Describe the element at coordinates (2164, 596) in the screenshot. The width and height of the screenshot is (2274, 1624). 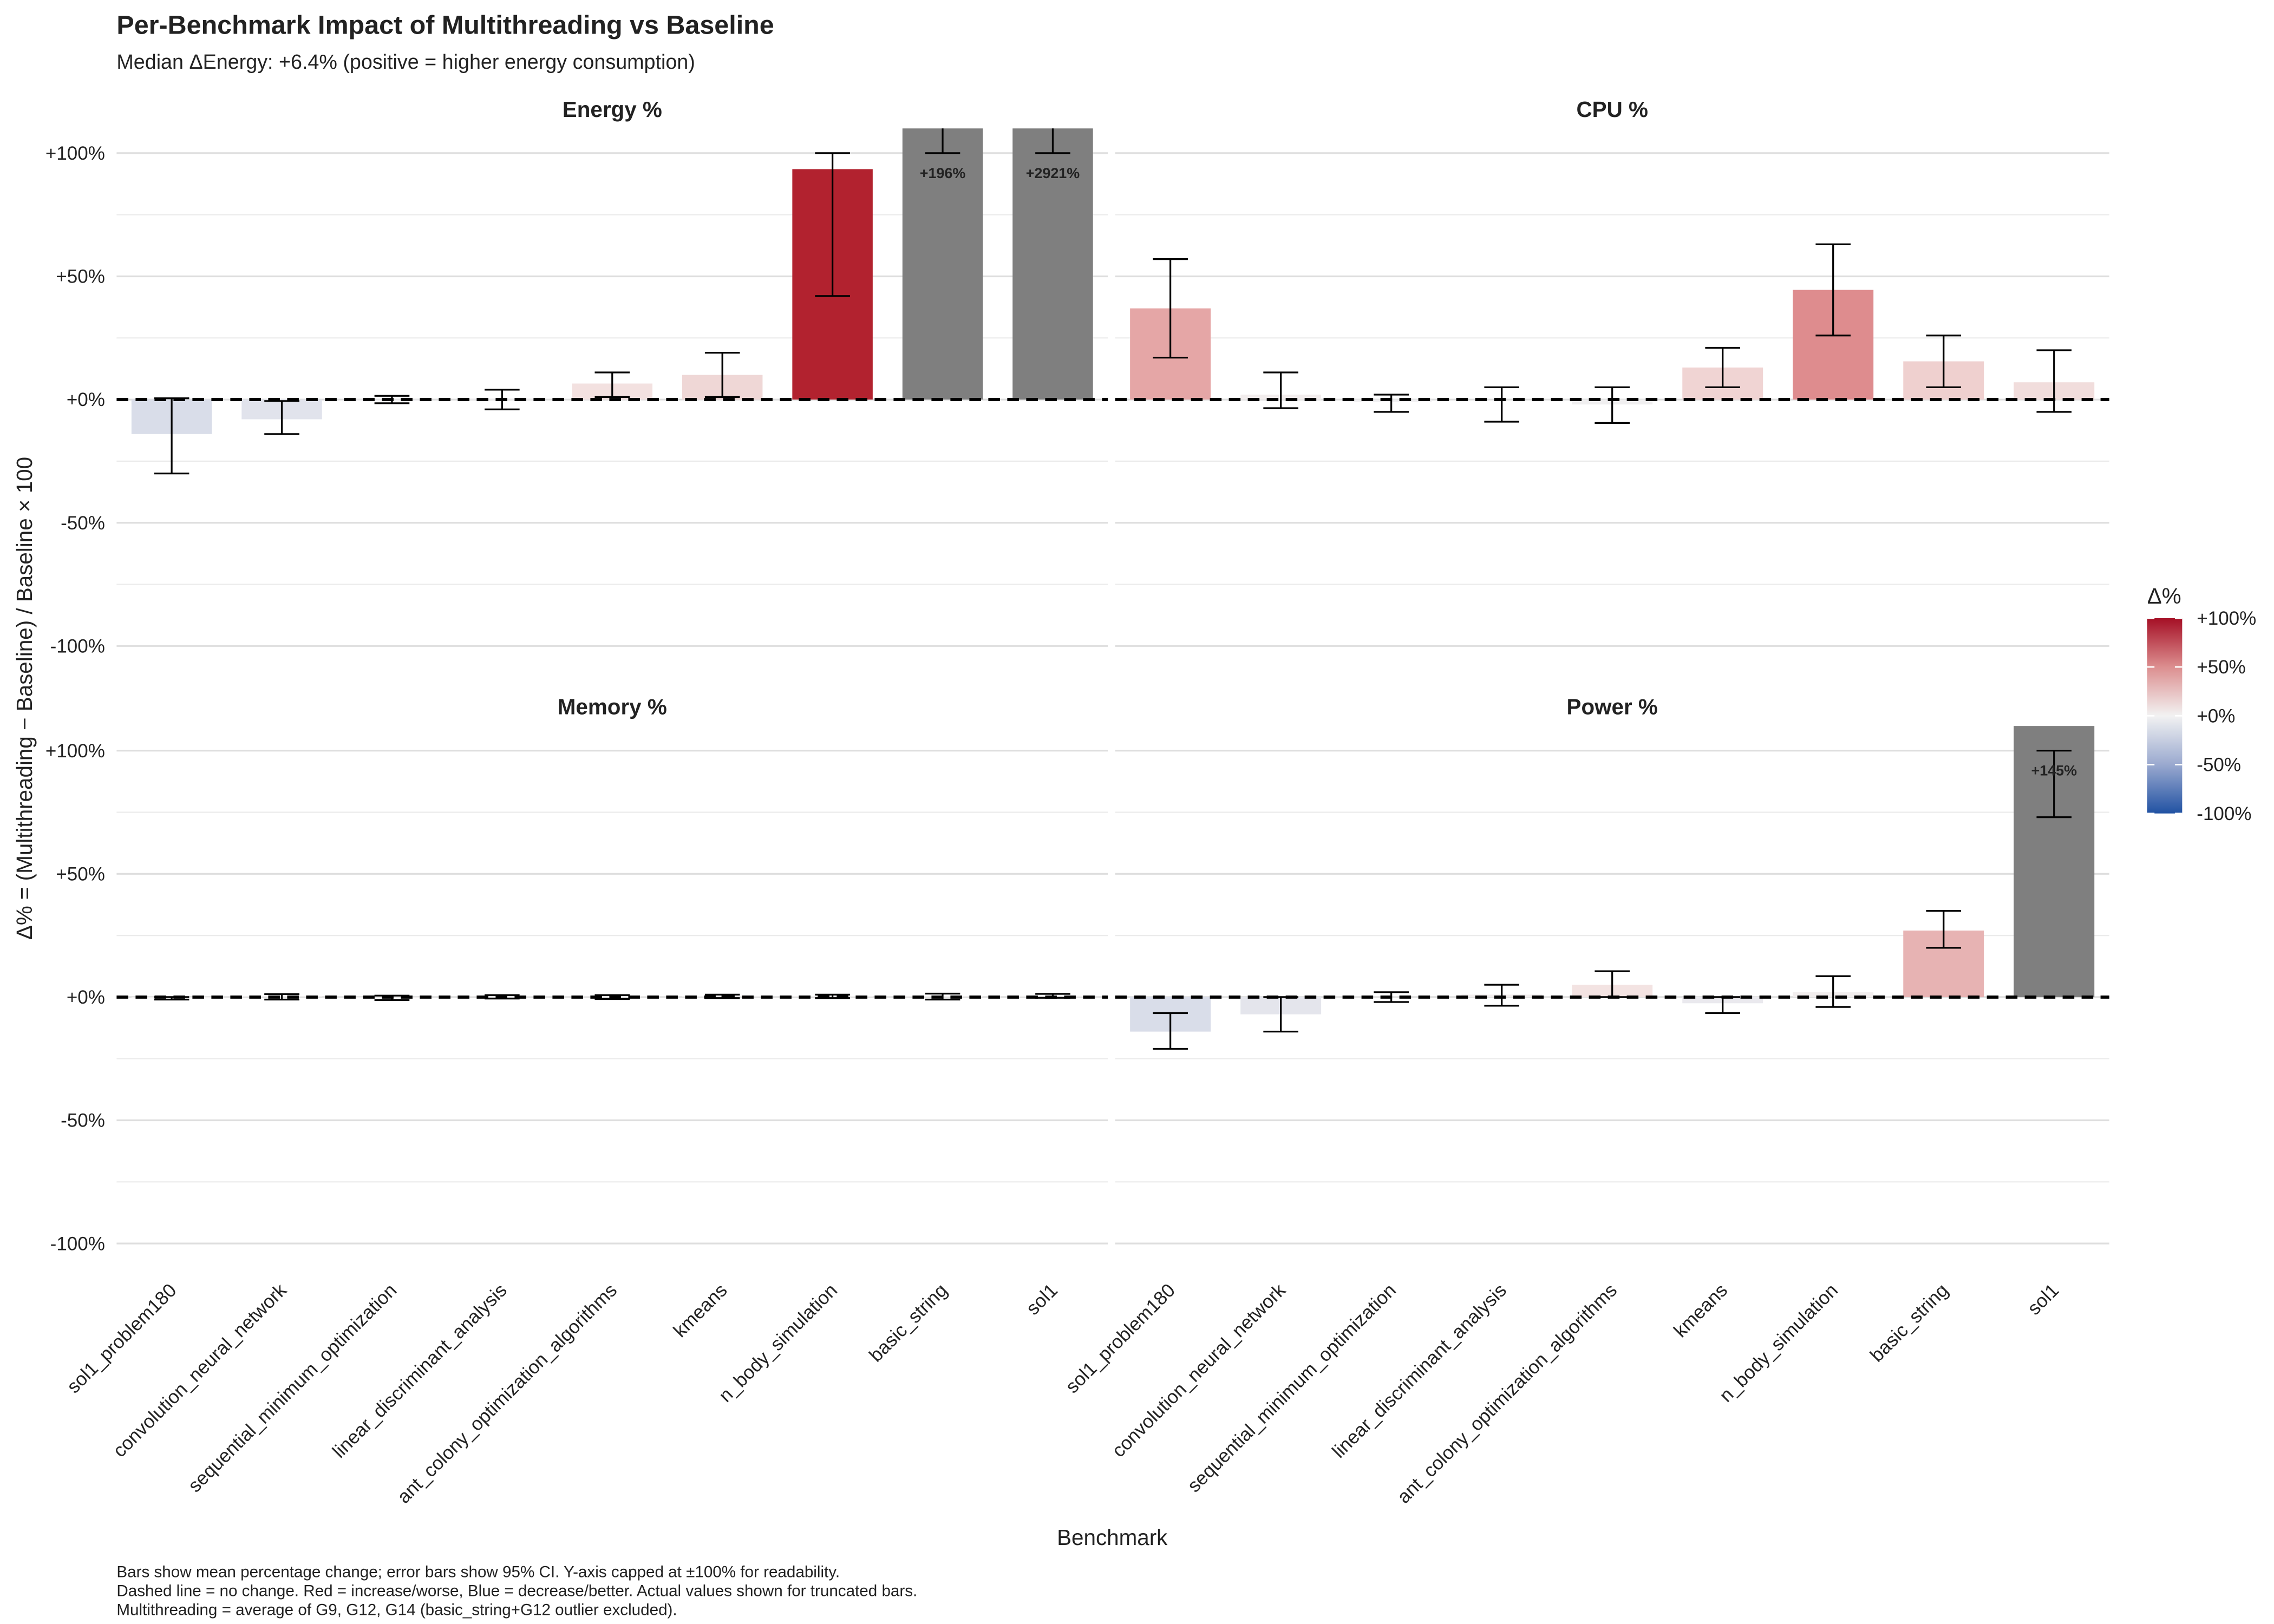
I see `legend-title: Δ%` at that location.